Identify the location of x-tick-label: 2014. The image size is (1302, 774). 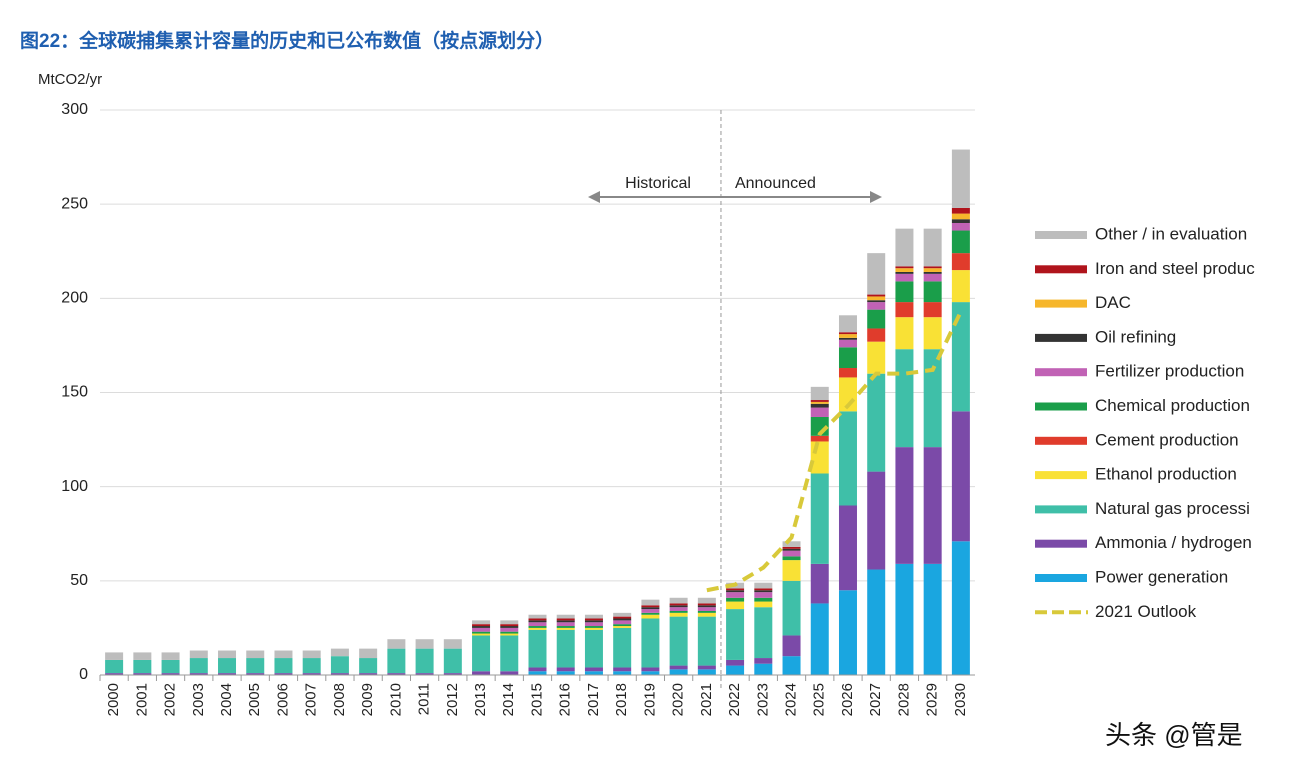
(508, 699).